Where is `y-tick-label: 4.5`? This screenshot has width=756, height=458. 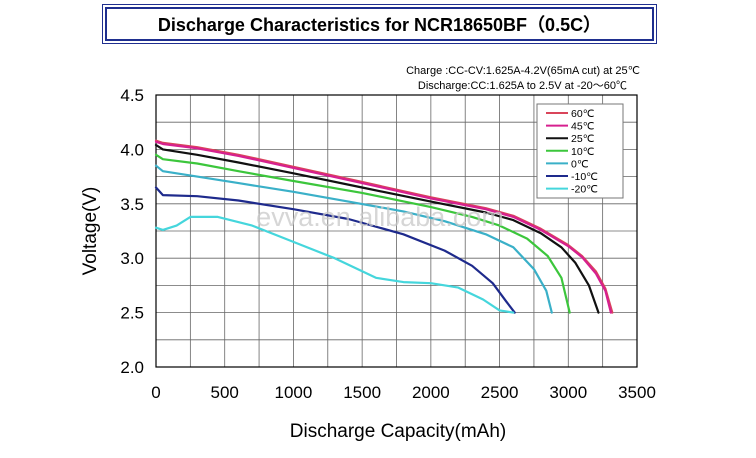
y-tick-label: 4.5 is located at coordinates (132, 95).